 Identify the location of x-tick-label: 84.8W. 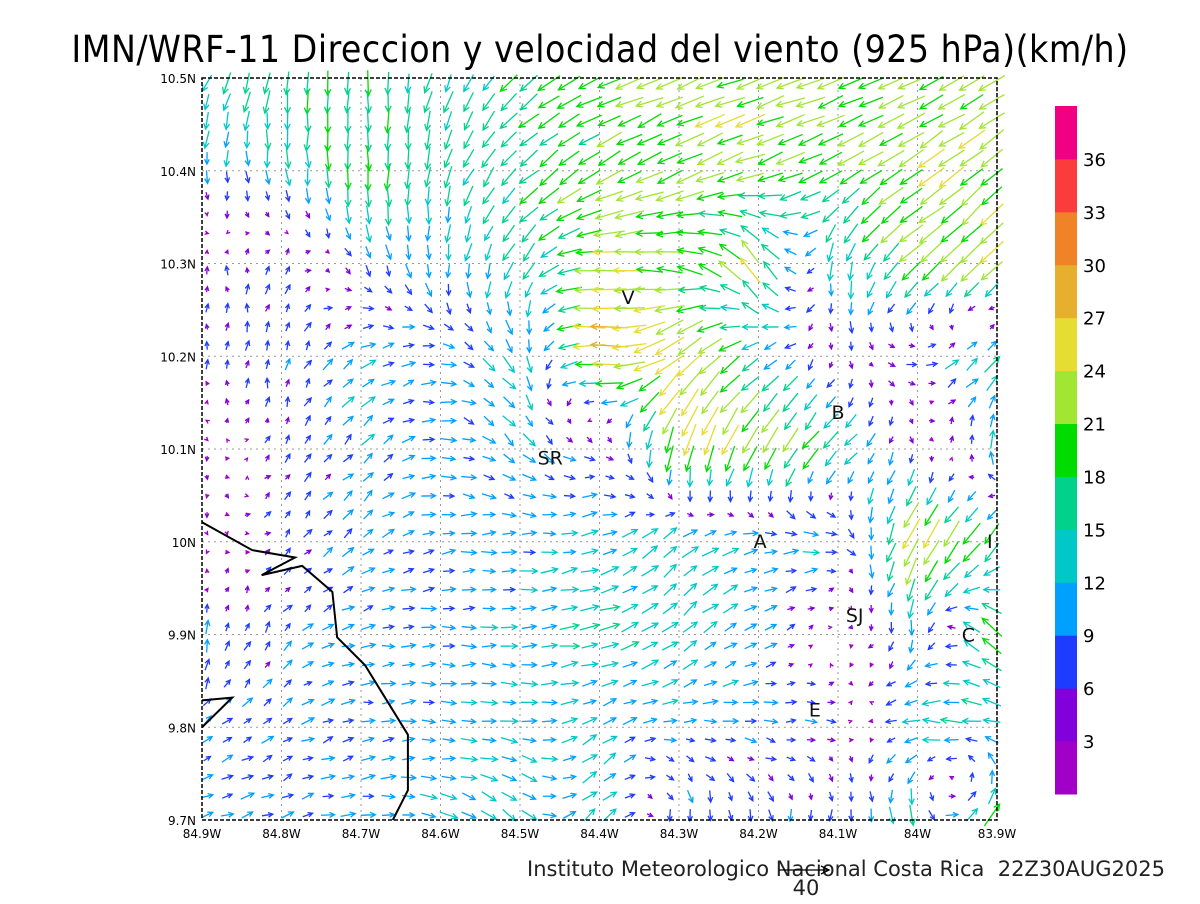
(281, 834).